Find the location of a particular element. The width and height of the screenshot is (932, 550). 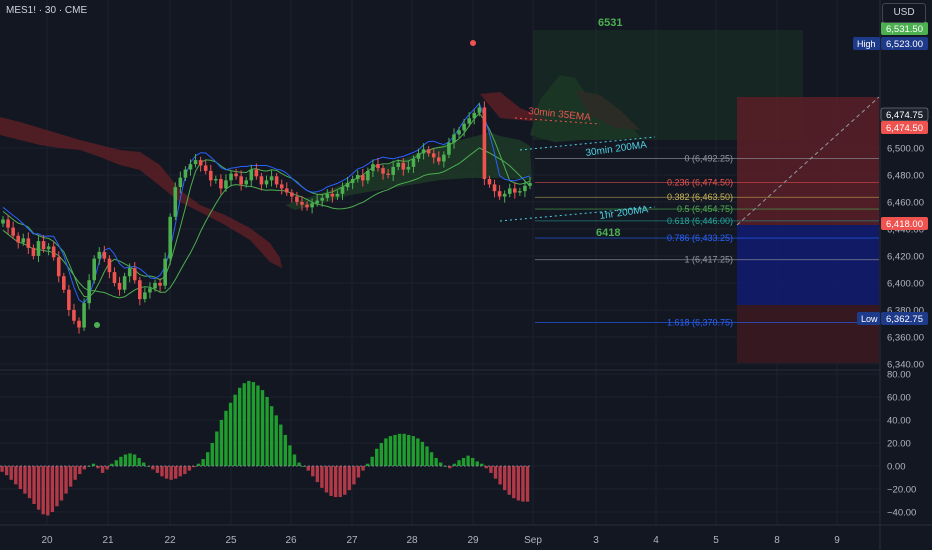

price-tick: 6,380.00 is located at coordinates (905, 310).